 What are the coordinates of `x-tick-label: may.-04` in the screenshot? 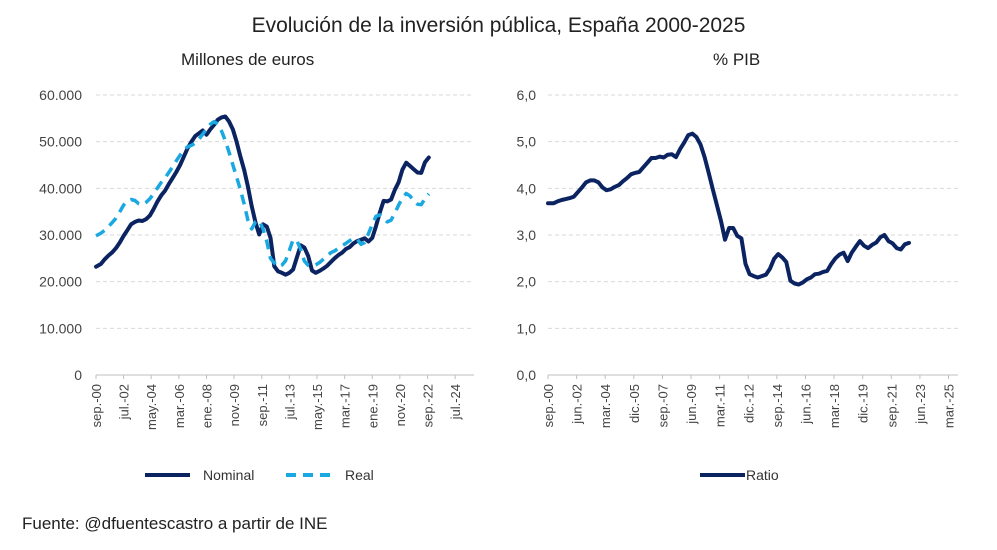 It's located at (151, 407).